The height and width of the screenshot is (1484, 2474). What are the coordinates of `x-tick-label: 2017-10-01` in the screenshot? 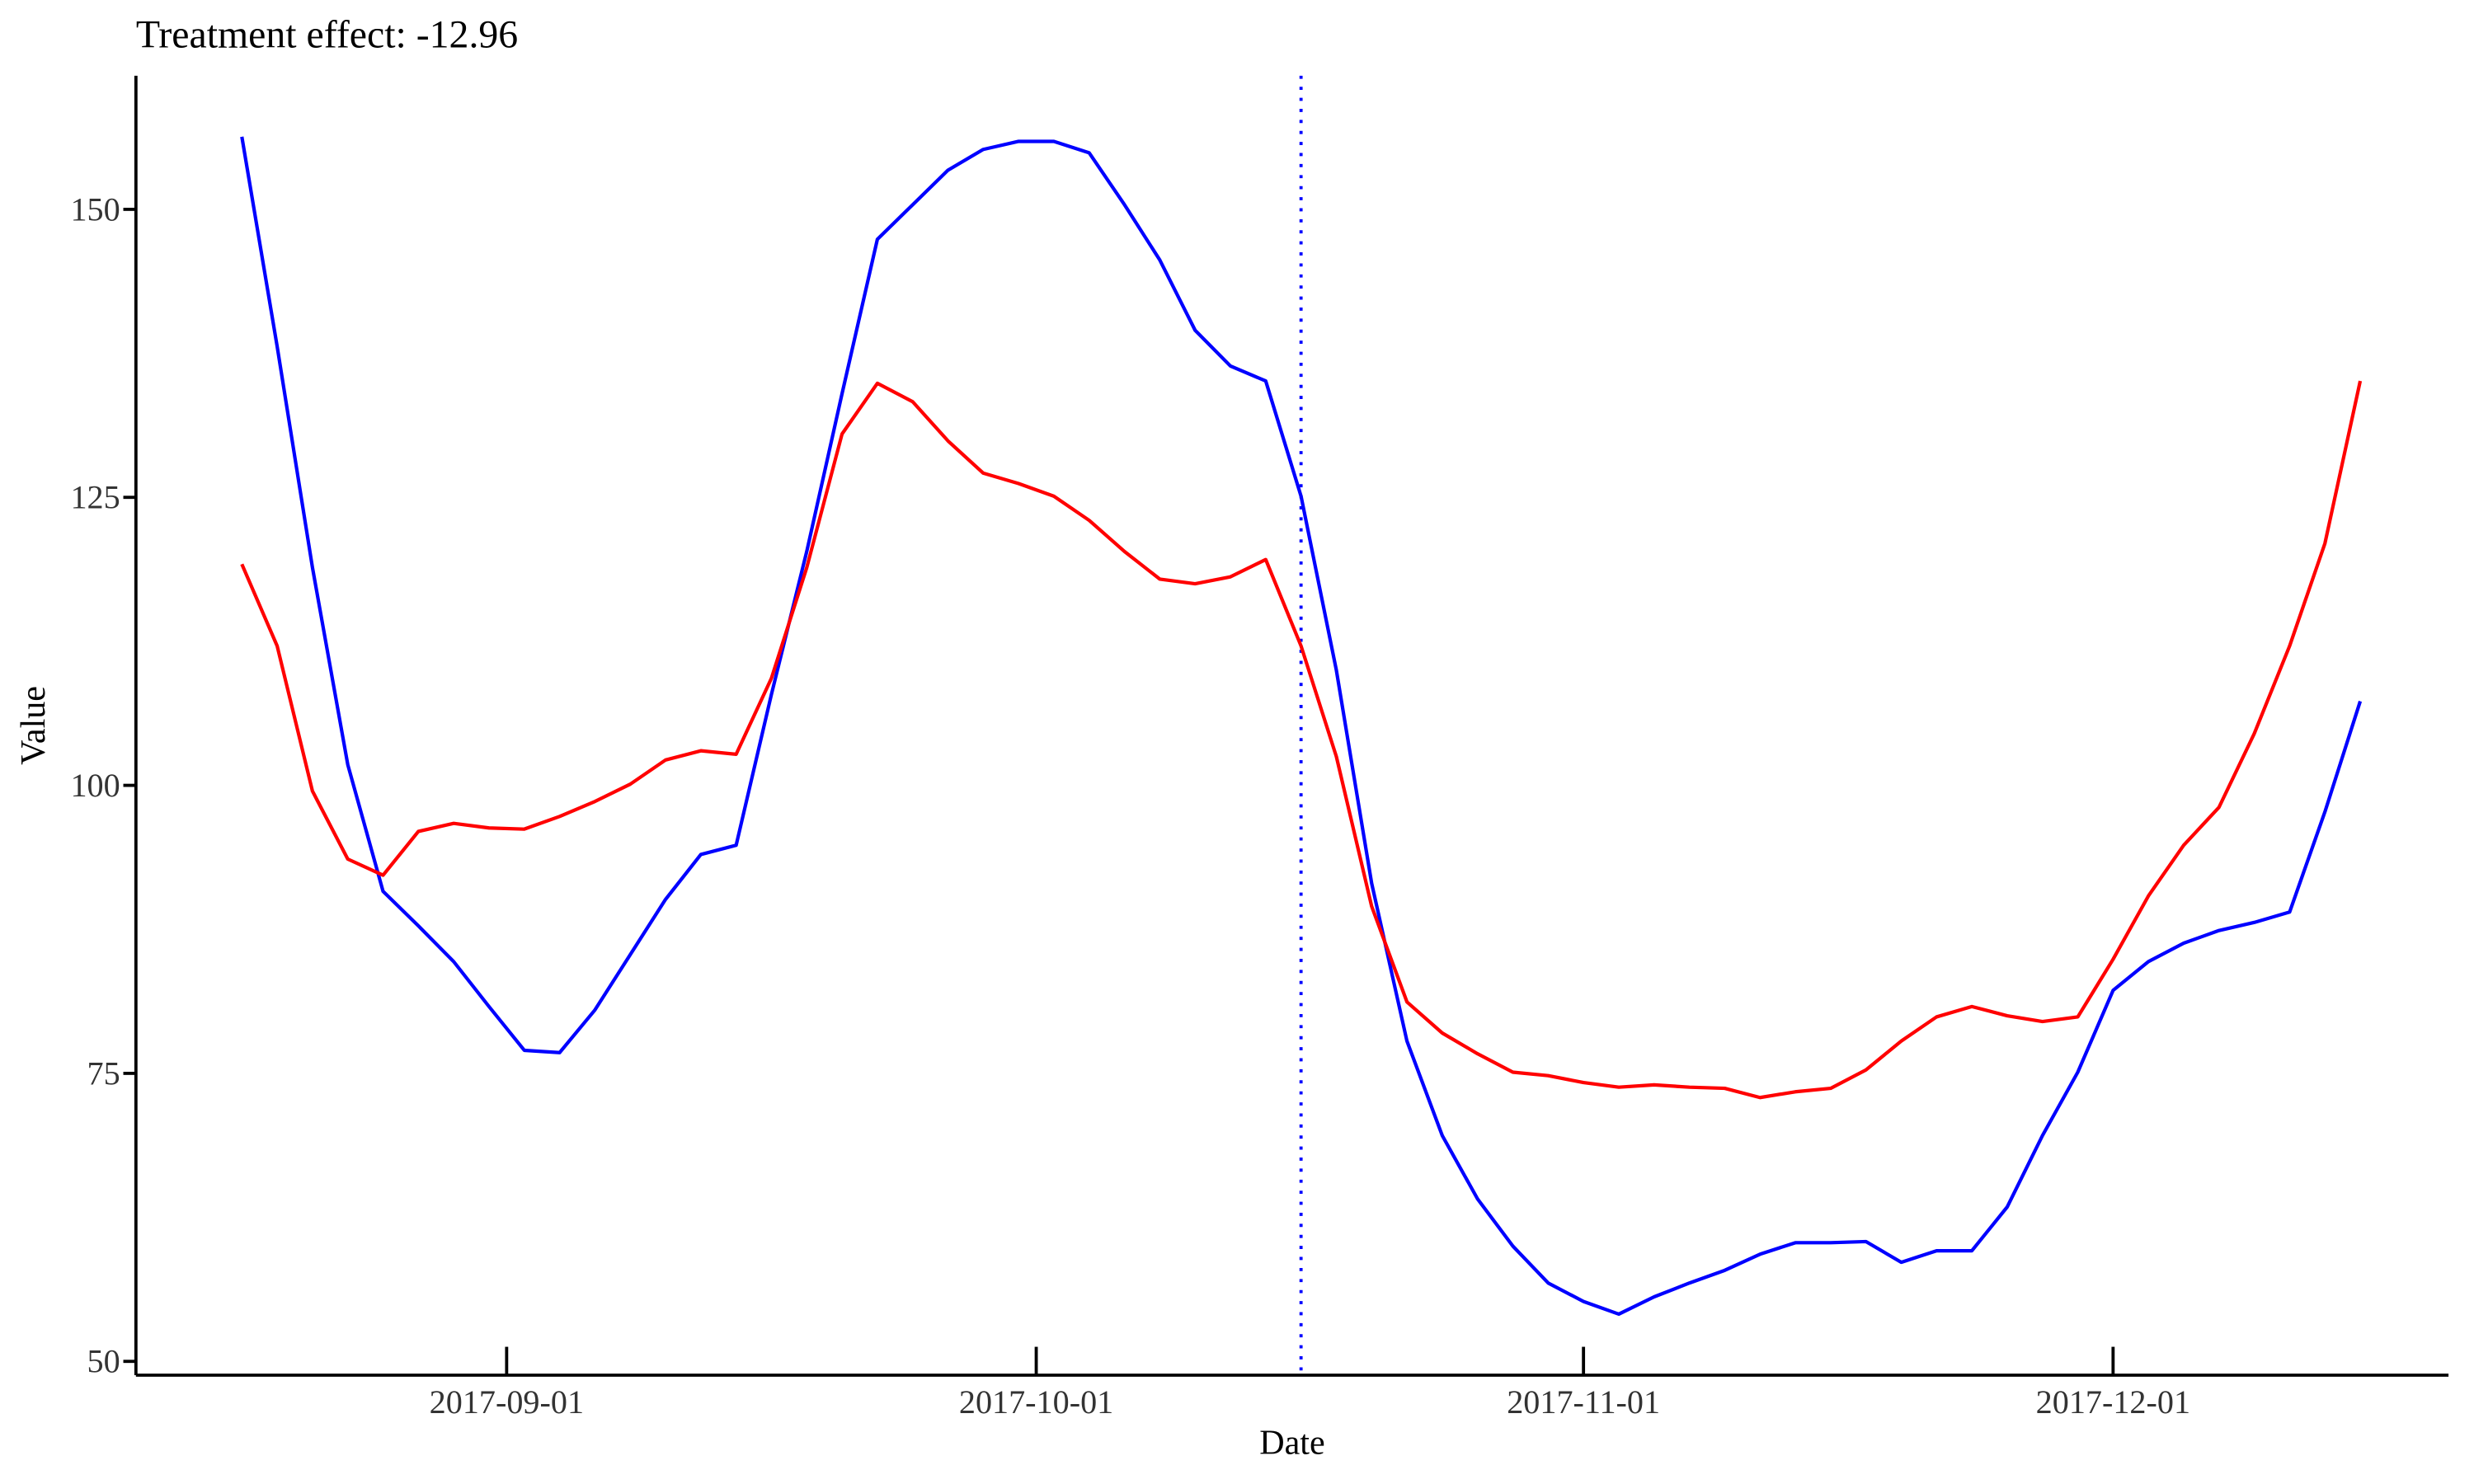 It's located at (1036, 1402).